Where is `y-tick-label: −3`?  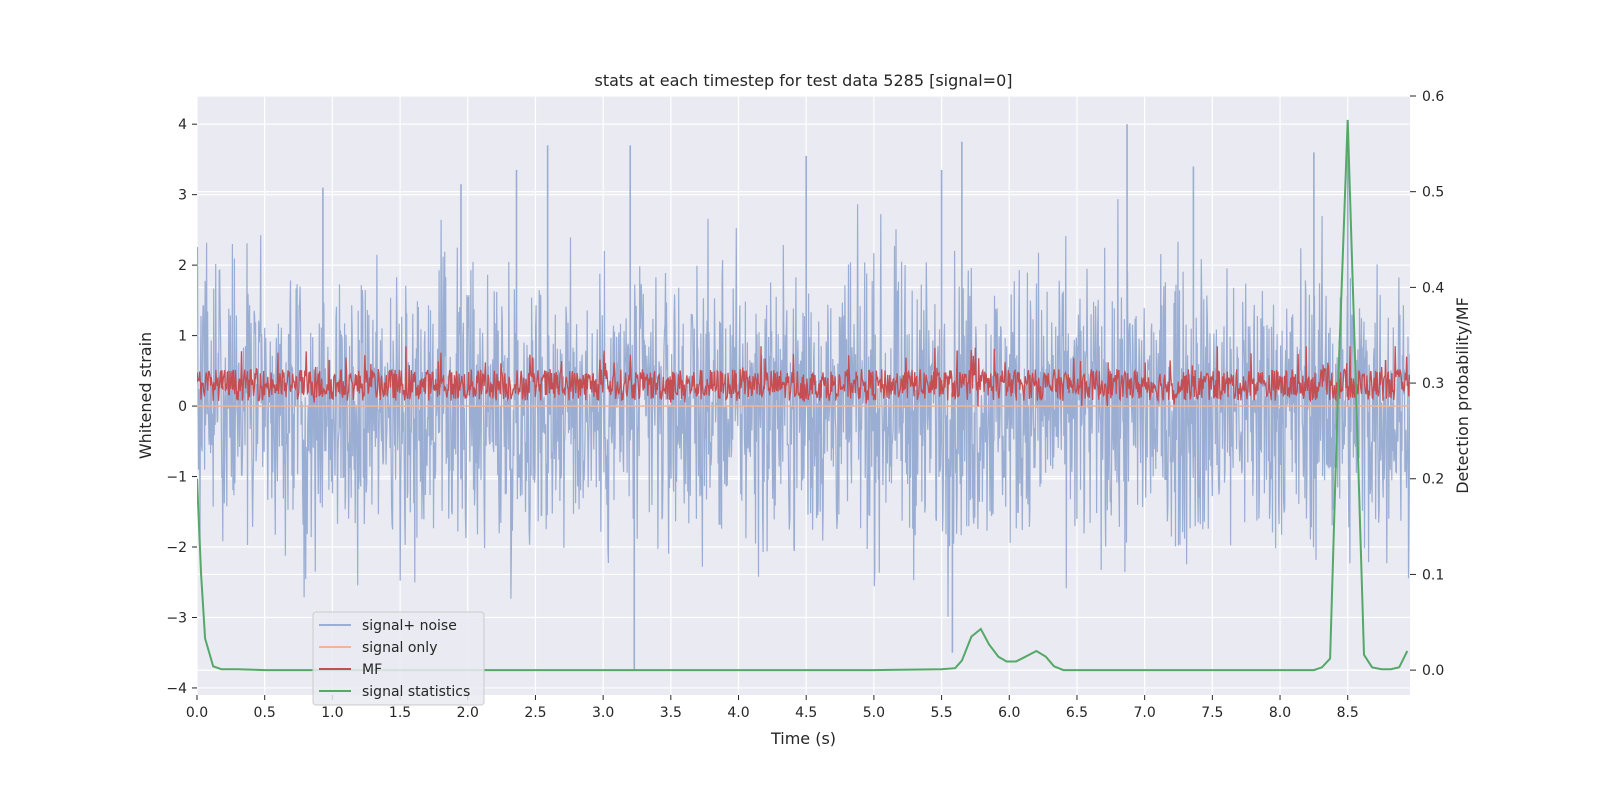
y-tick-label: −3 is located at coordinates (176, 618).